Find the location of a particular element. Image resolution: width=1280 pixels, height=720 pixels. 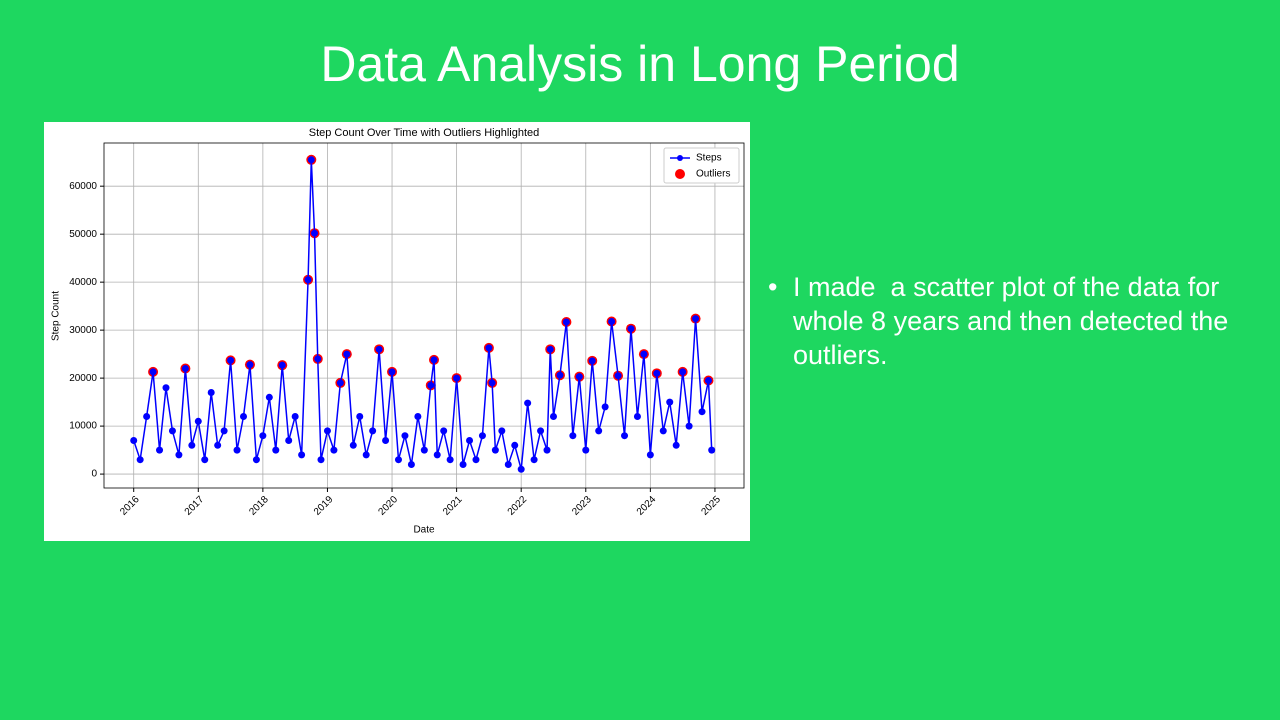

y-tick-label: 20000 is located at coordinates (83, 378).